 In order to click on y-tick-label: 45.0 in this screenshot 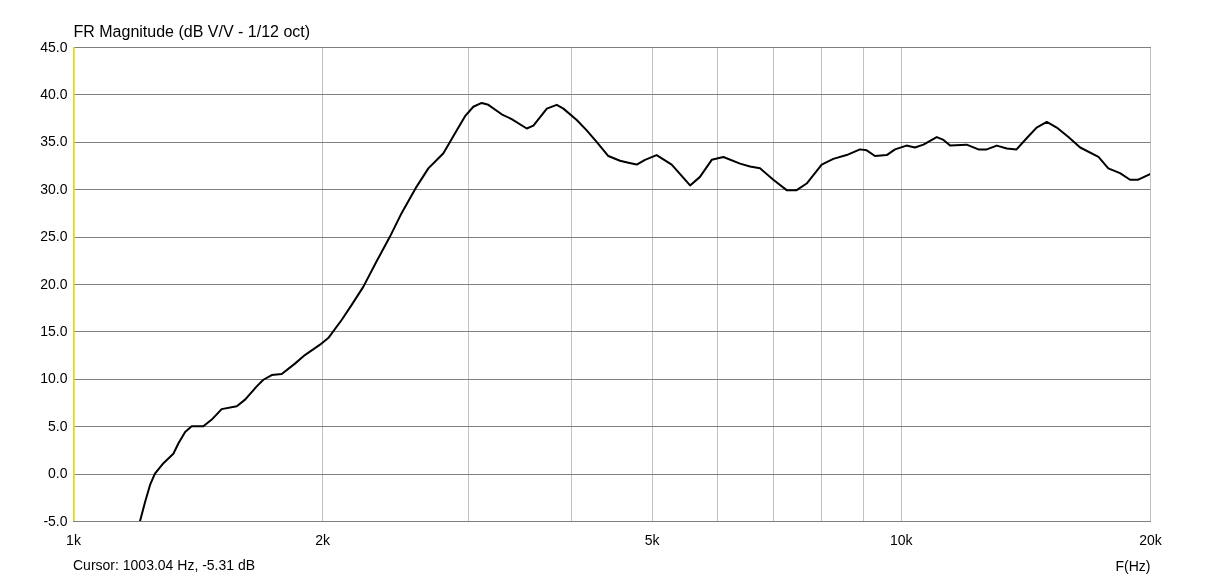, I will do `click(54, 46)`.